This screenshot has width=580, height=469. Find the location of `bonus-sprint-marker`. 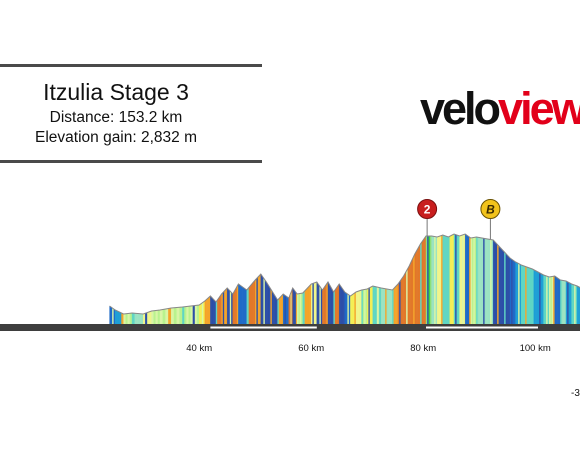

bonus-sprint-marker is located at coordinates (490, 209).